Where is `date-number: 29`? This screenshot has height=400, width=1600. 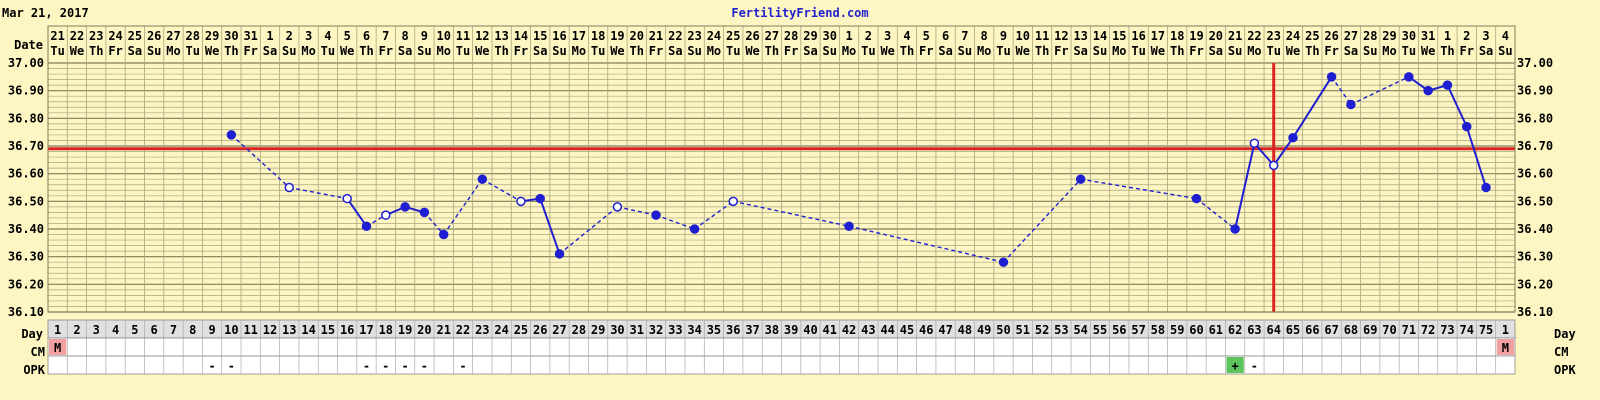
date-number: 29 is located at coordinates (1389, 36).